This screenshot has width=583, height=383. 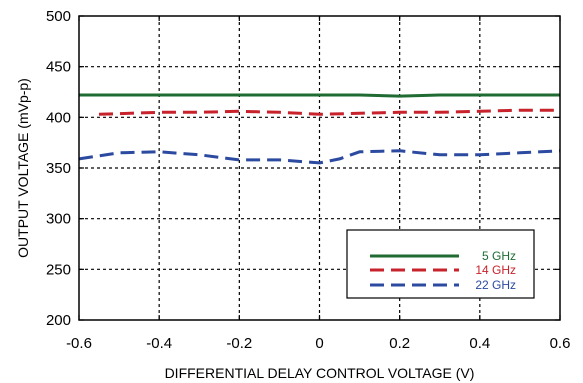 I want to click on legend-label-14ghz: 14 GHz, so click(x=495, y=270).